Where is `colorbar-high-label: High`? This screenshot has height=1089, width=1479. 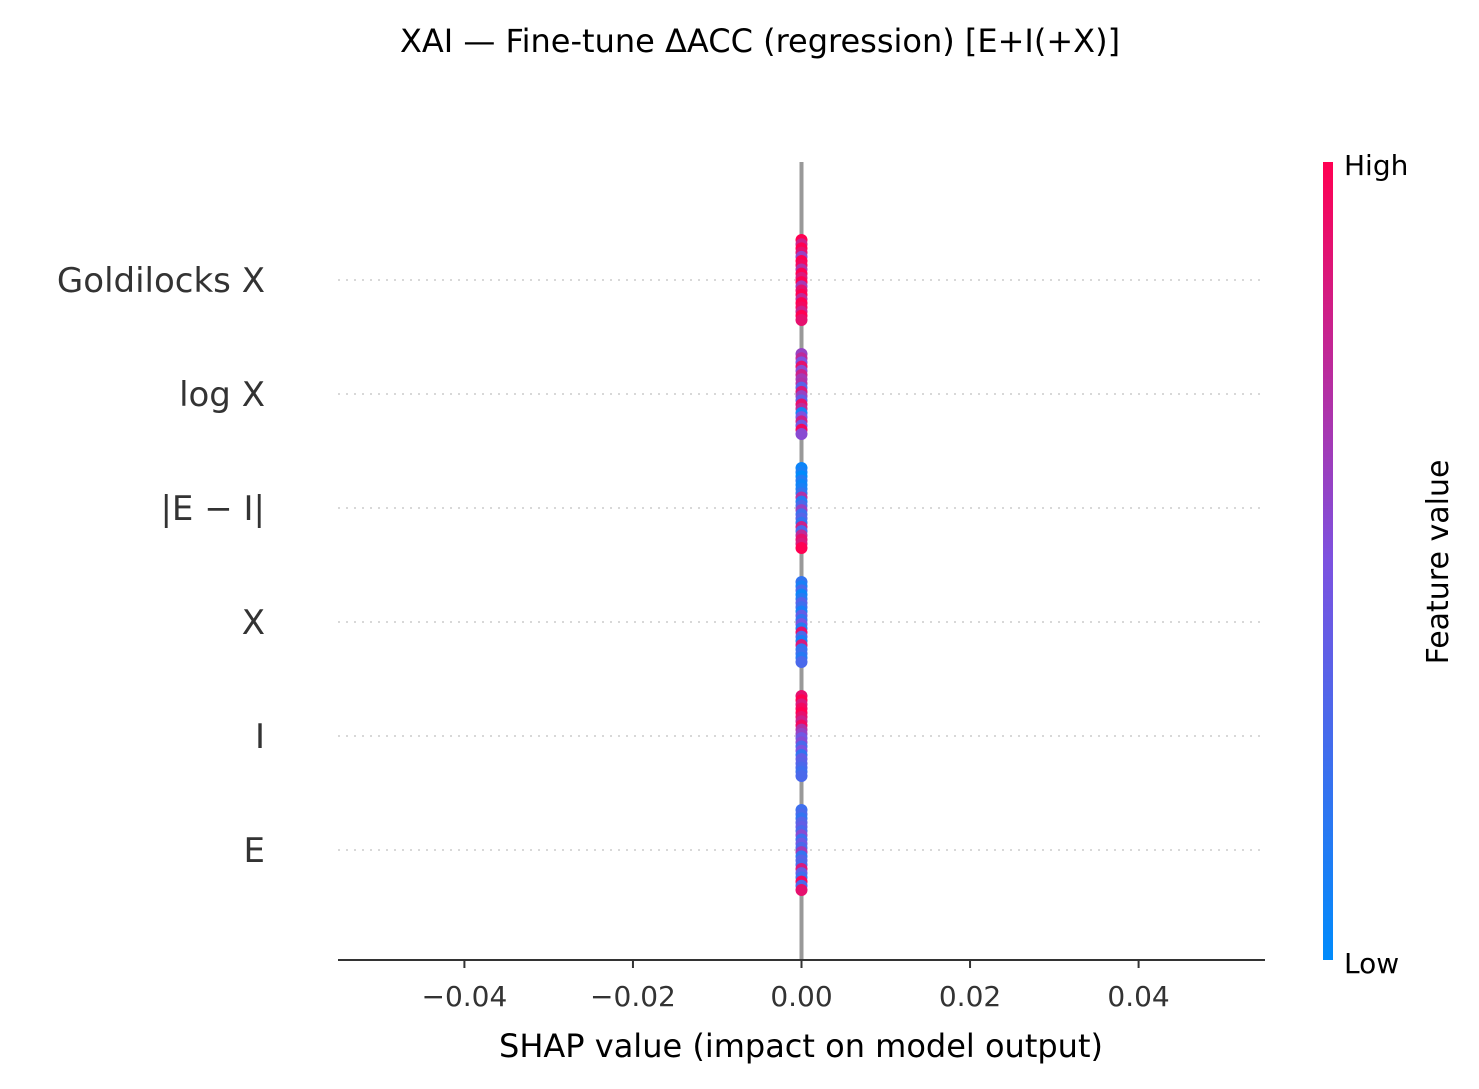
colorbar-high-label: High is located at coordinates (1376, 165).